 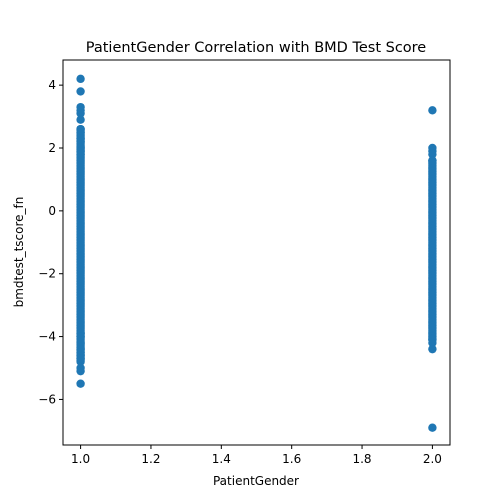 I want to click on x-tick-label: 1.4, so click(x=221, y=459).